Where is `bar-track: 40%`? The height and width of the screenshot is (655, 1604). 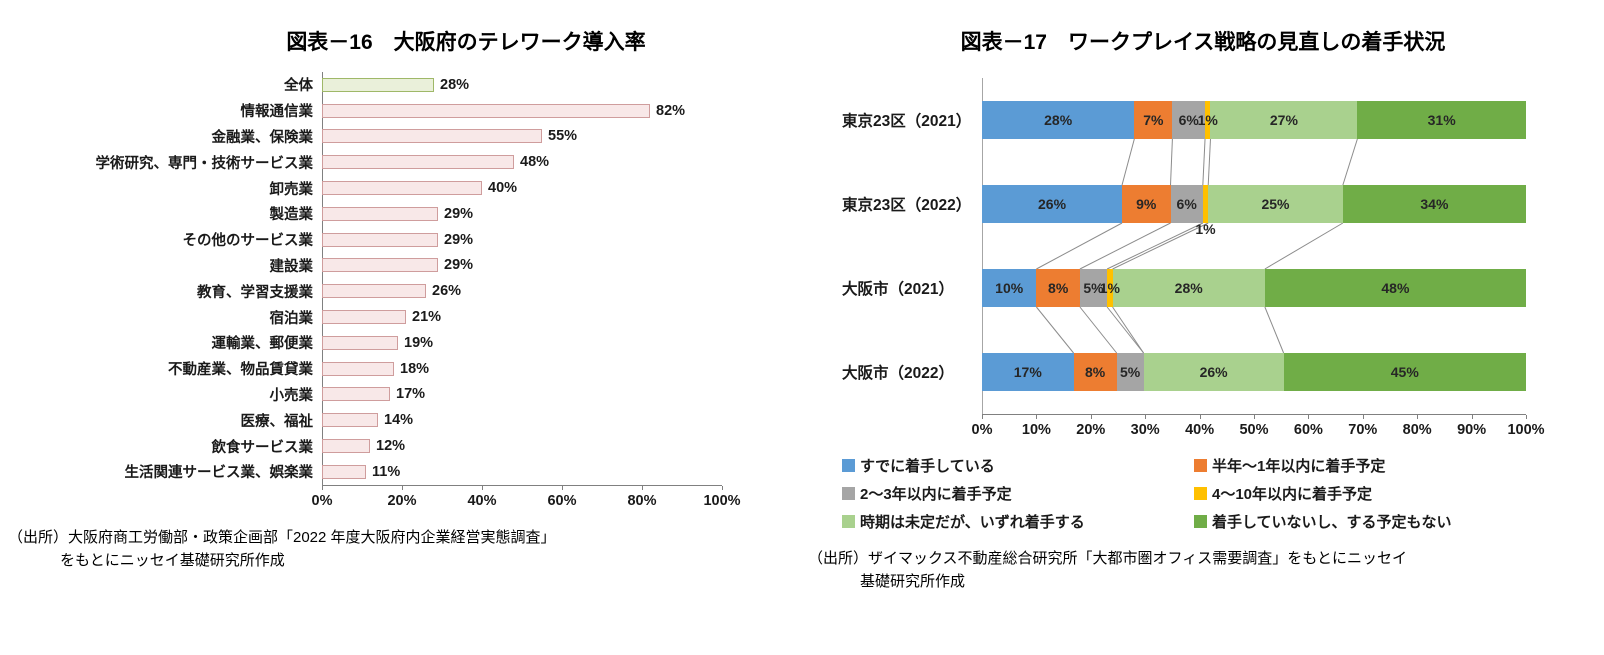 bar-track: 40% is located at coordinates (522, 188).